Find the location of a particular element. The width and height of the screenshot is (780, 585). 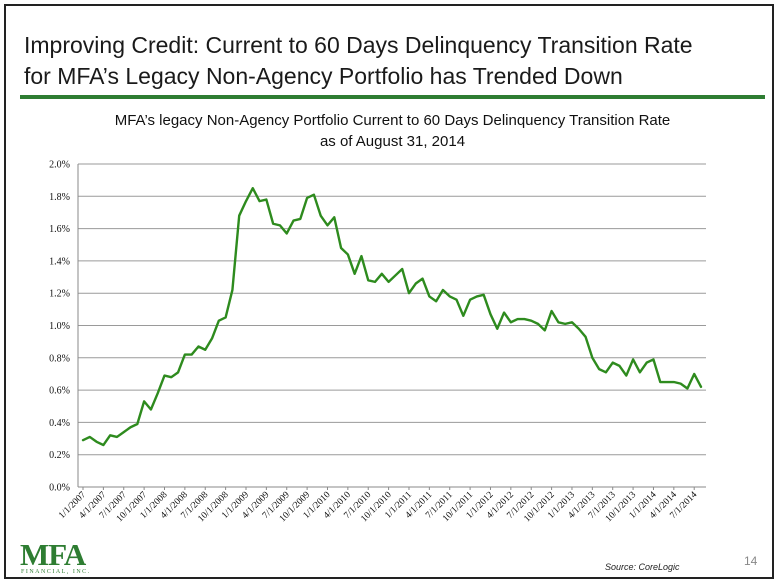

logo-wordmark: MFA is located at coordinates (53, 554).